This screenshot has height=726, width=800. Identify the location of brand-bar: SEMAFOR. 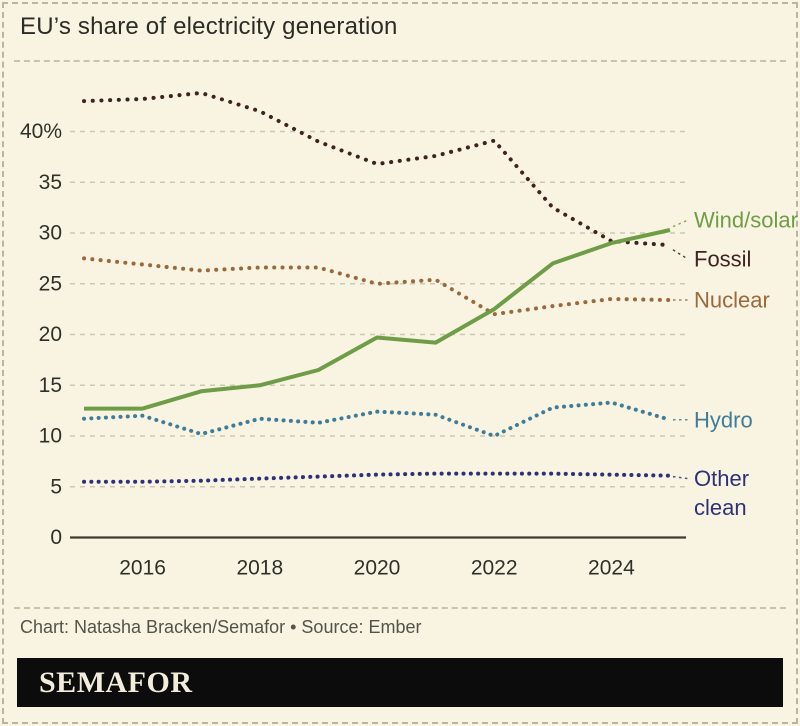
(400, 682).